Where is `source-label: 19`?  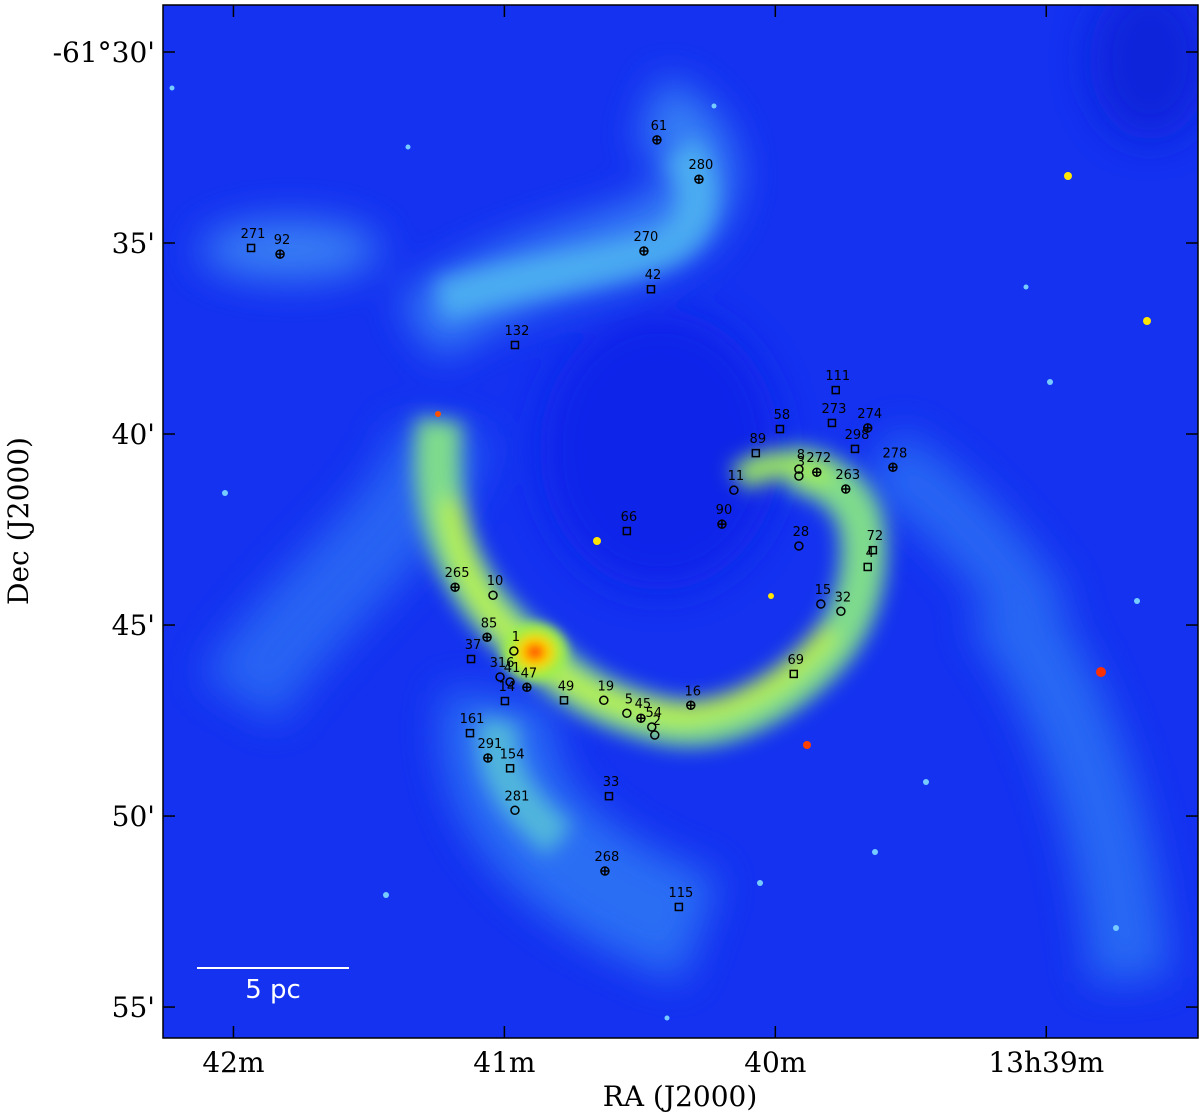 source-label: 19 is located at coordinates (606, 686).